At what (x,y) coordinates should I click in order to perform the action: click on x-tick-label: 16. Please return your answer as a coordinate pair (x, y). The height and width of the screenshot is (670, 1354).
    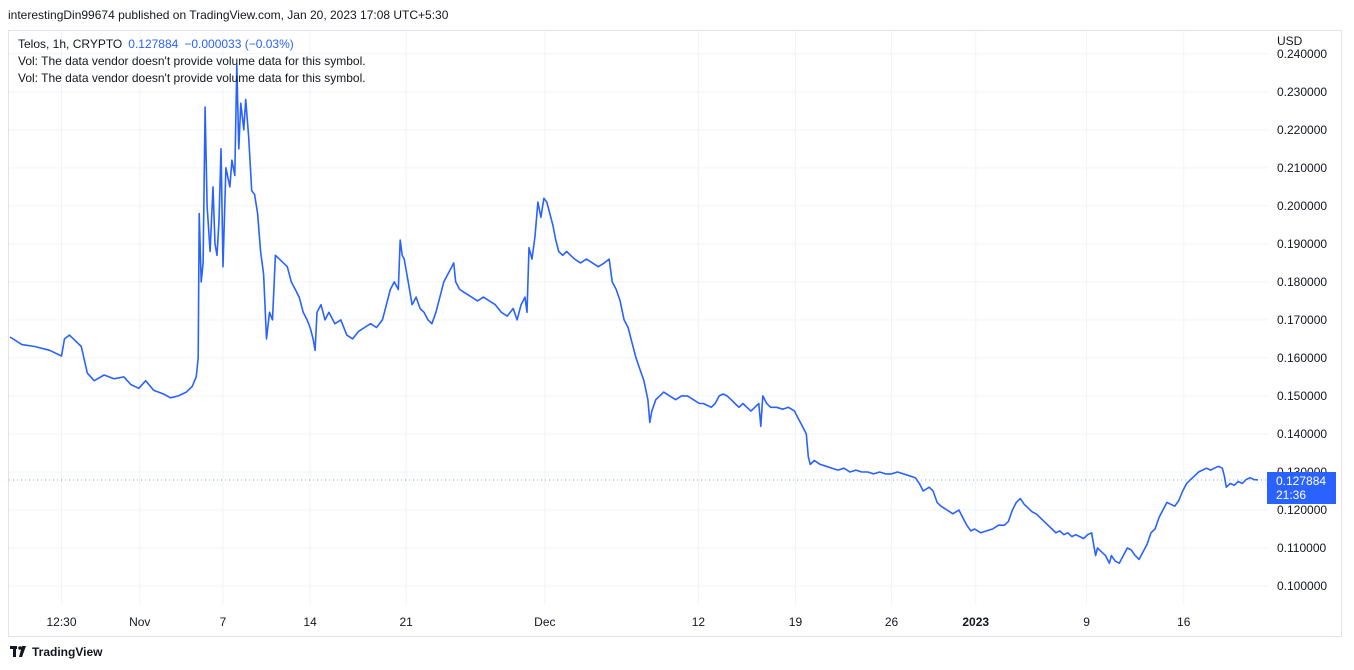
    Looking at the image, I should click on (1184, 622).